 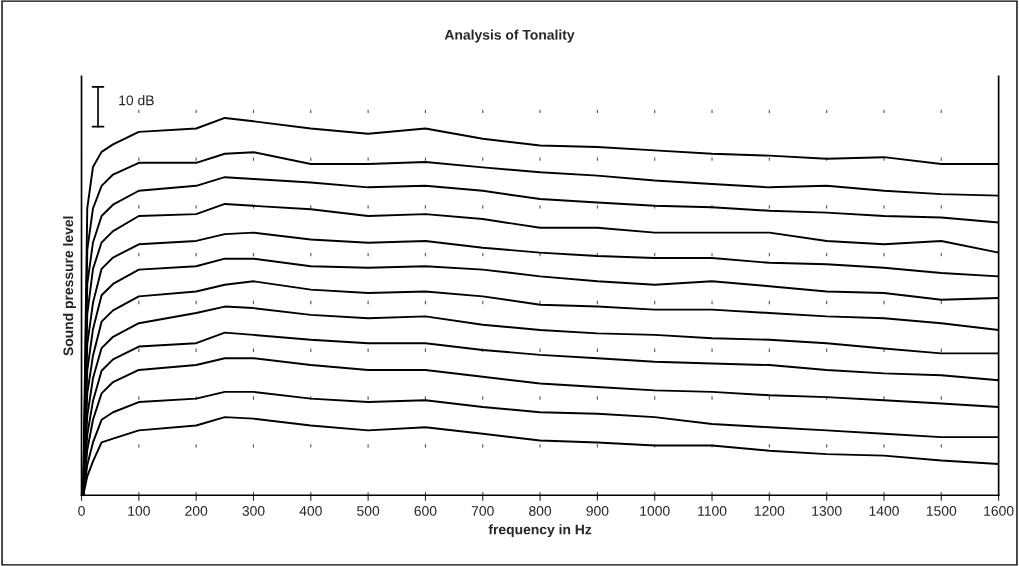 I want to click on x-tick-label: 700, so click(x=482, y=511).